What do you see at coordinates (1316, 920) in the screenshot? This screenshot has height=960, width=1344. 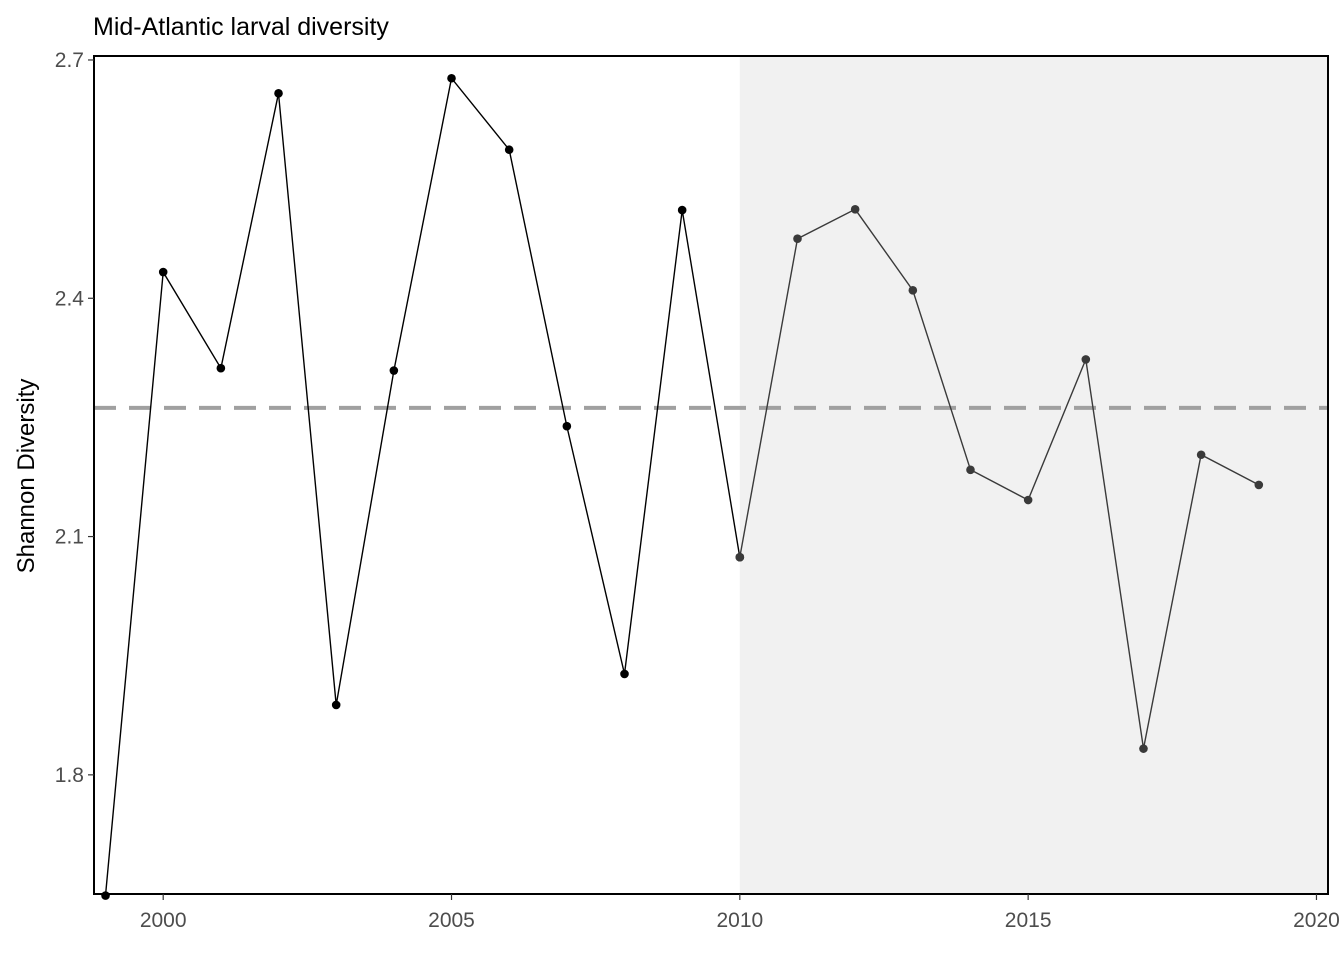 I see `x-tick-label: 2020` at bounding box center [1316, 920].